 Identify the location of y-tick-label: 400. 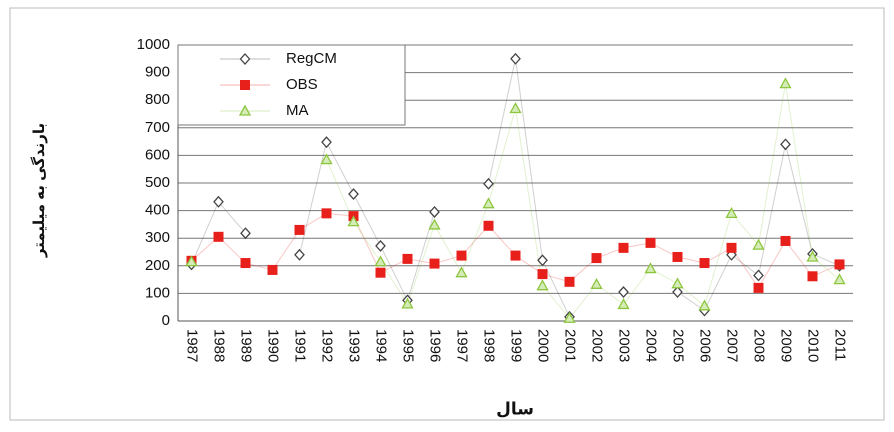
(157, 210).